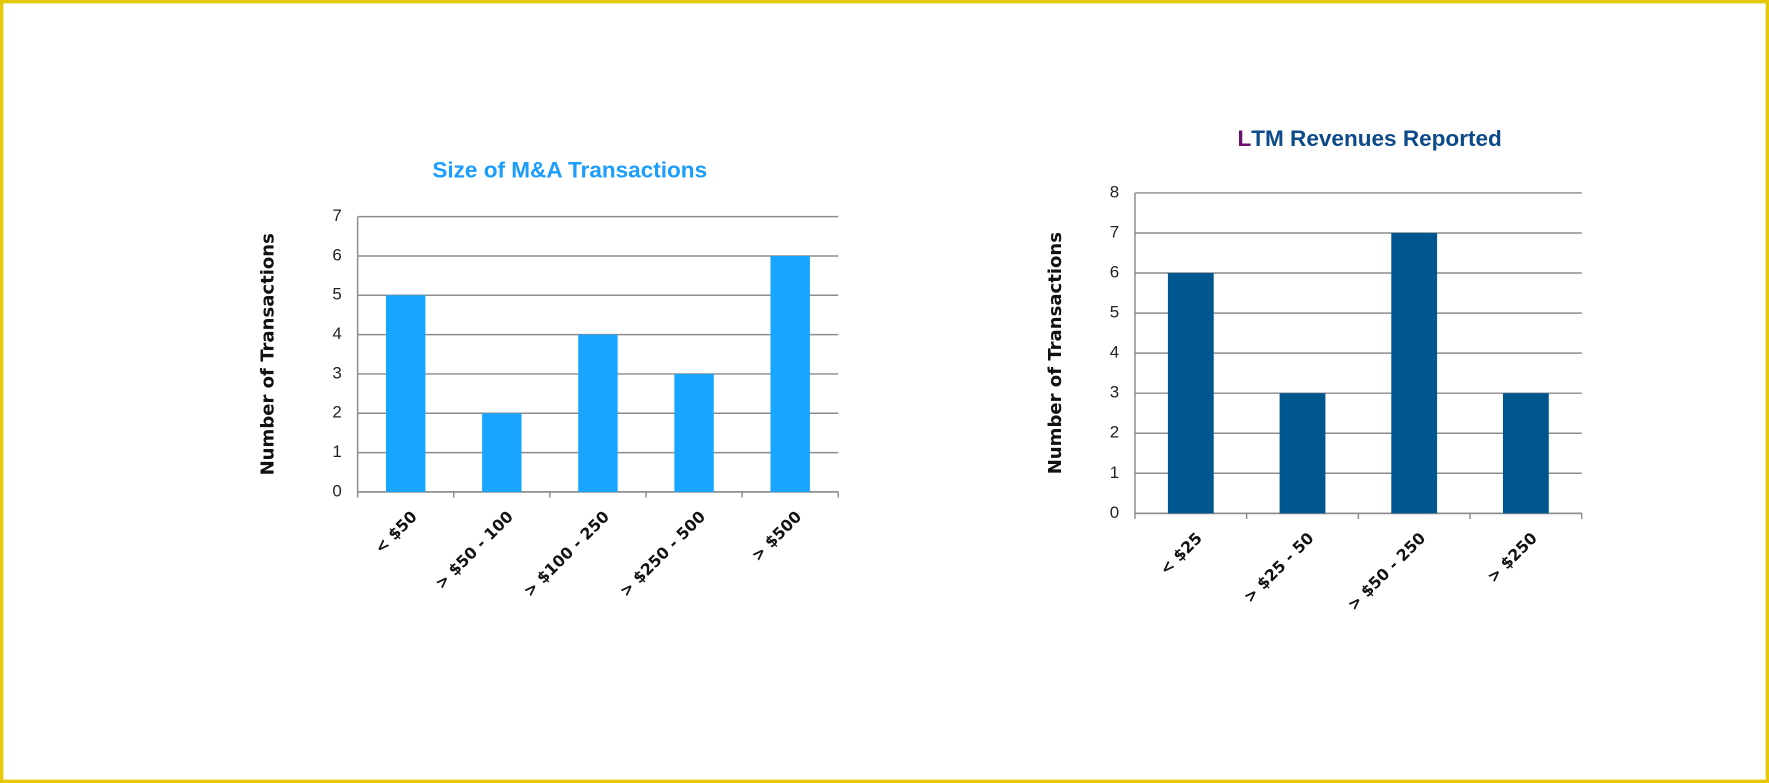  Describe the element at coordinates (569, 169) in the screenshot. I see `chart-title: Size of M&A Transactions` at that location.